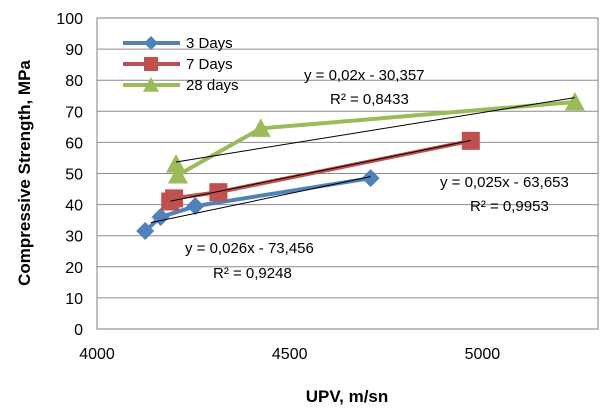  Describe the element at coordinates (483, 354) in the screenshot. I see `x-tick-label: 5000` at that location.